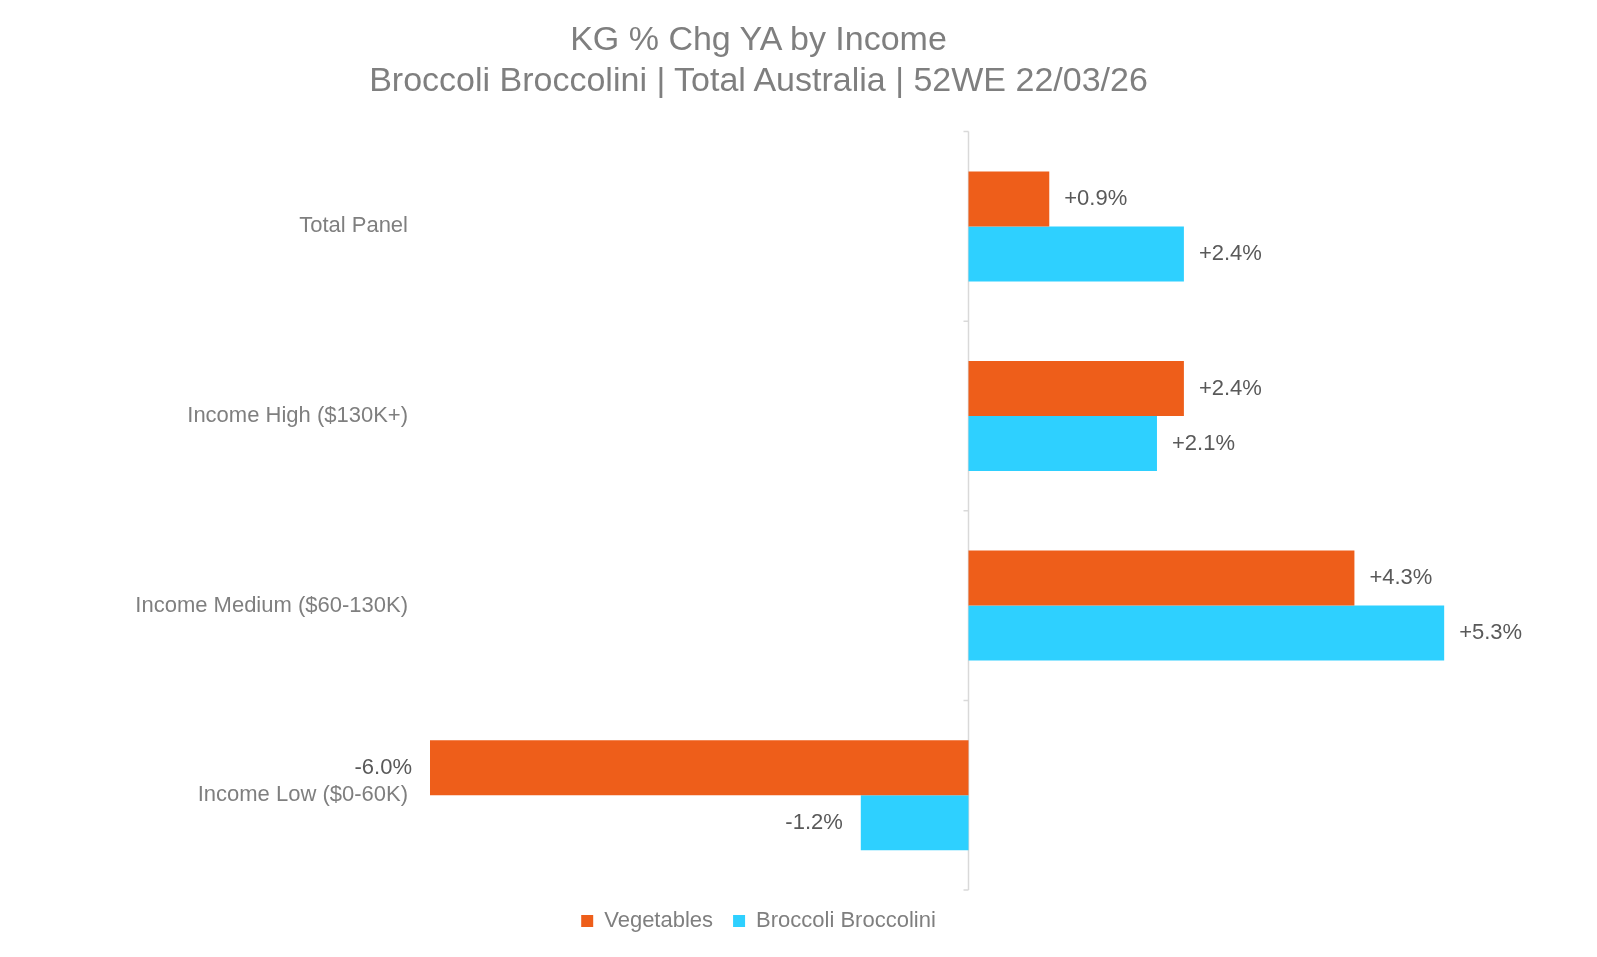 This screenshot has width=1597, height=957. Describe the element at coordinates (758, 37) in the screenshot. I see `chart-title: KG % Chg YA by Income` at that location.